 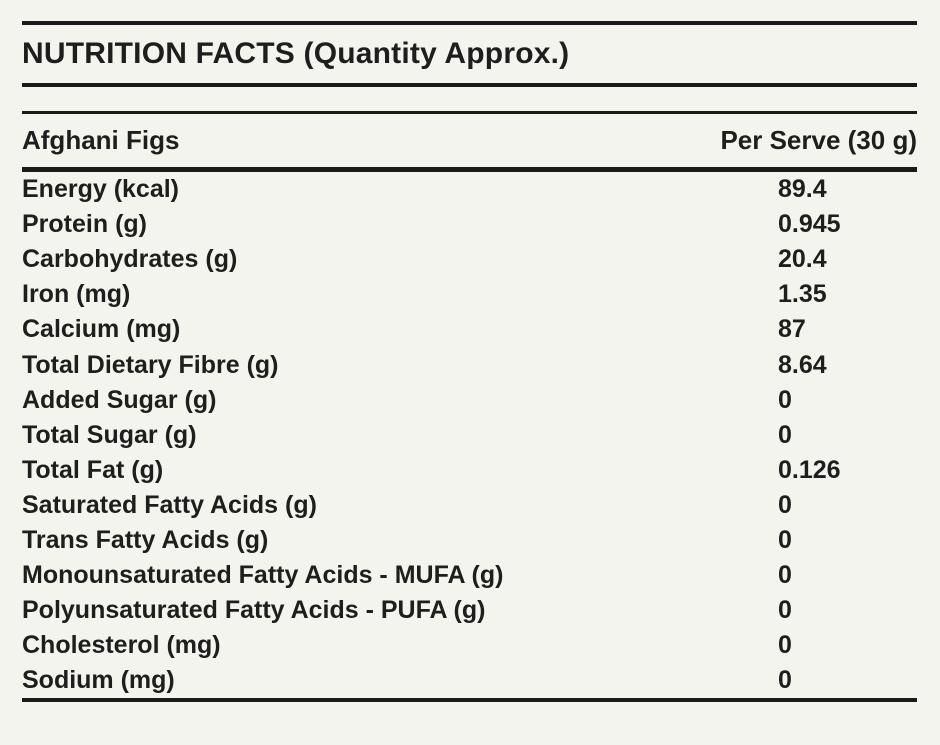 What do you see at coordinates (469, 140) in the screenshot?
I see `column-header-row: Afghani Figs Per Serve (30 g)` at bounding box center [469, 140].